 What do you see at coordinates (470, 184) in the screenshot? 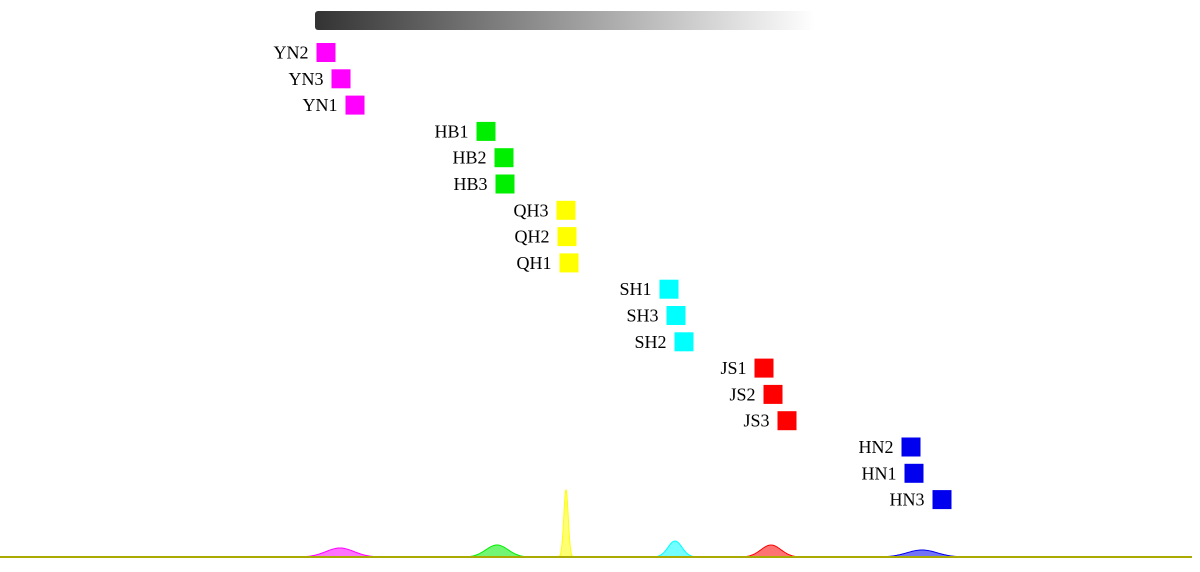
I see `label-hb3: HB3` at bounding box center [470, 184].